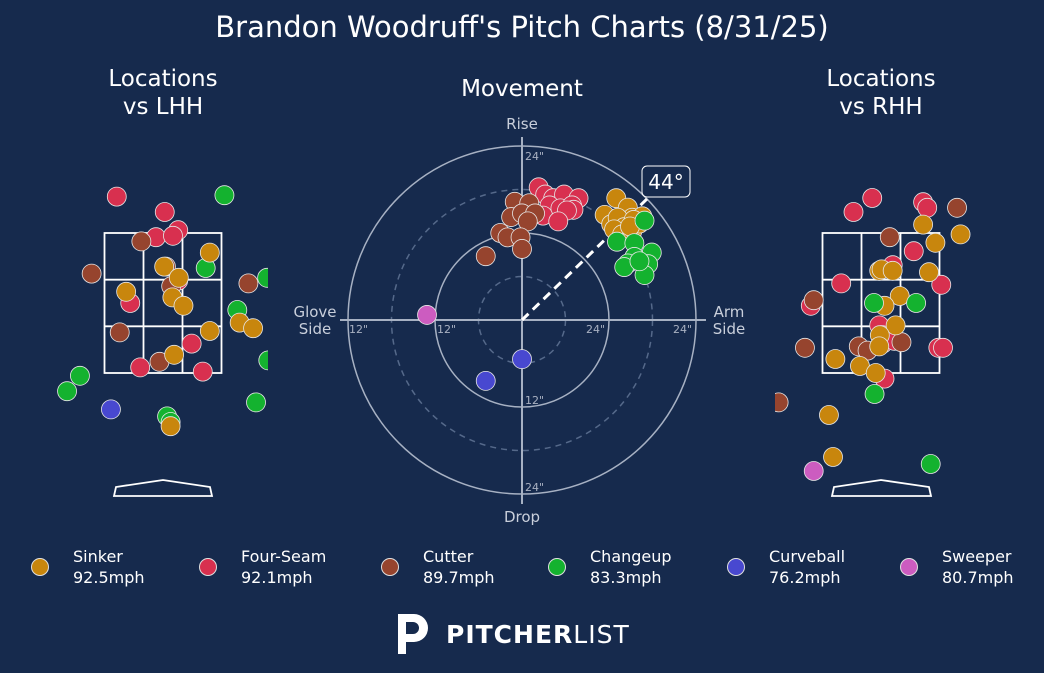  I want to click on pitch-point-sweeper, so click(813, 471).